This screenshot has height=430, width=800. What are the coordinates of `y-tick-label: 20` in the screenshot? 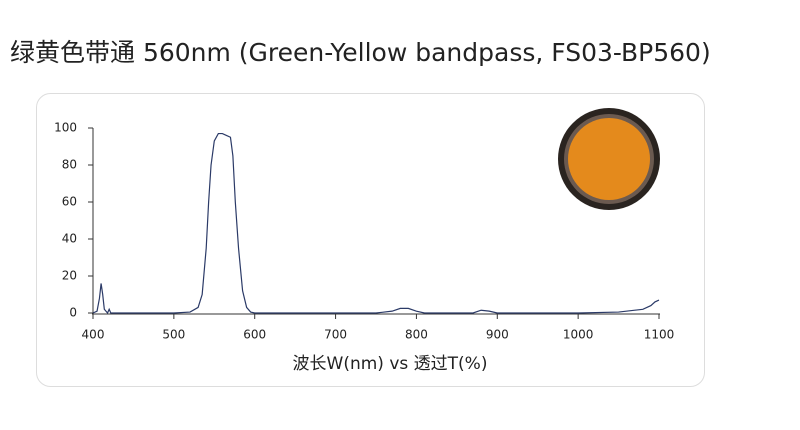 It's located at (69, 276).